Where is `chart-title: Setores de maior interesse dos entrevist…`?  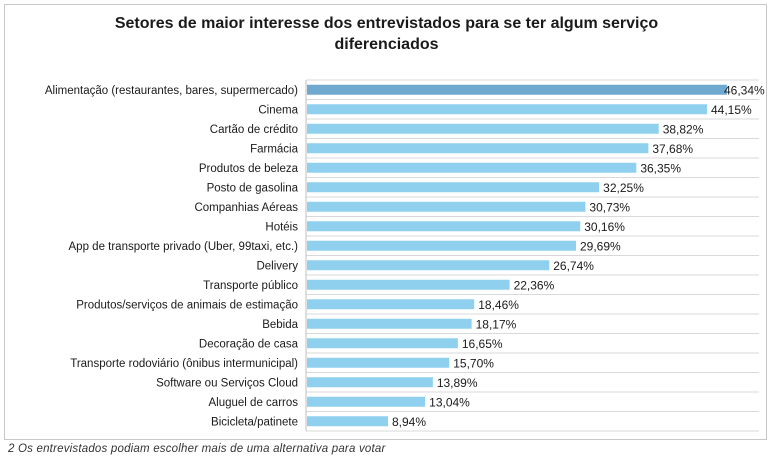
chart-title: Setores de maior interesse dos entrevist… is located at coordinates (386, 34).